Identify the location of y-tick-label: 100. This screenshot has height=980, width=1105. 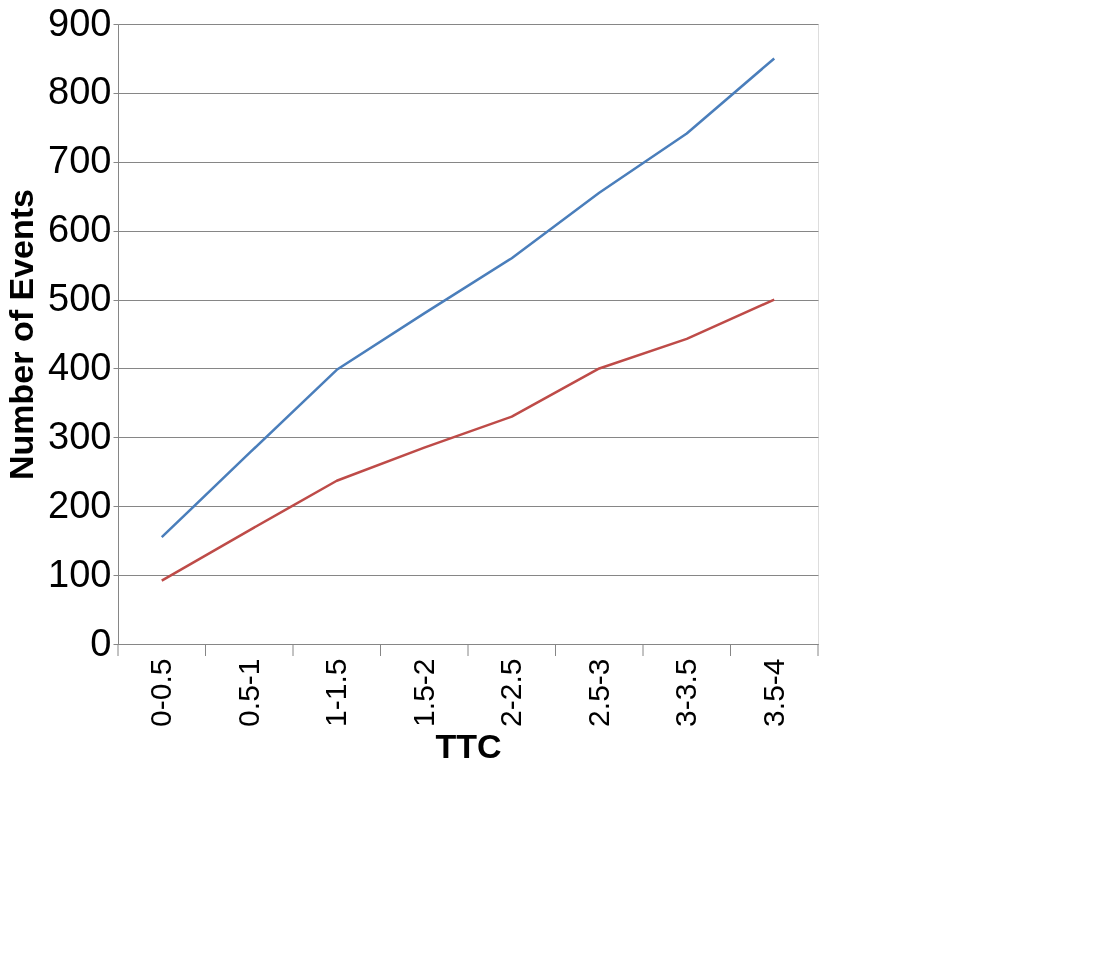
(80, 573).